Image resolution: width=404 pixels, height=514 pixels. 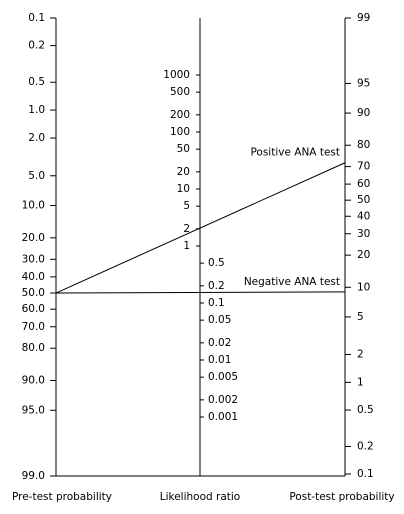 I want to click on tick-label: 90.0, so click(x=33, y=381).